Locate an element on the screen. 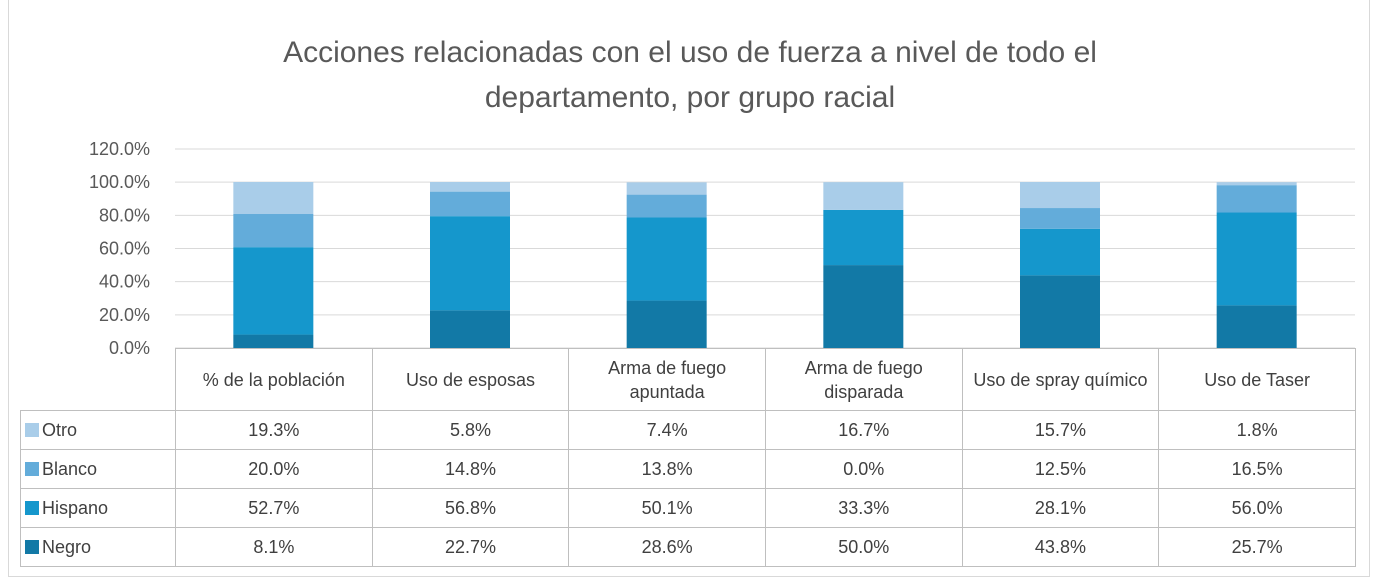 Image resolution: width=1387 pixels, height=578 pixels. legend-label: Negro is located at coordinates (67, 547).